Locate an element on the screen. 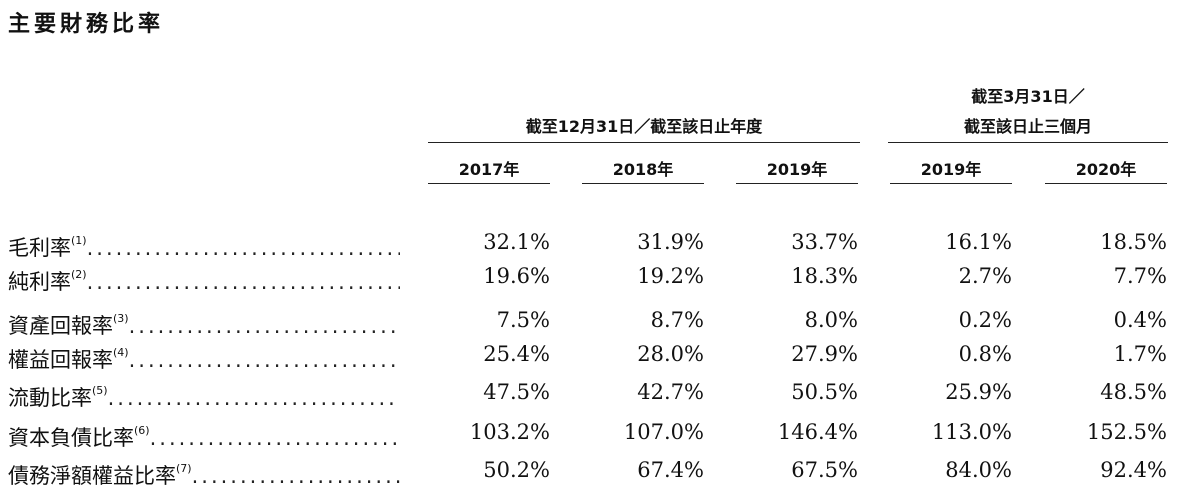  row-label-text: 流動比率 is located at coordinates (50, 398).